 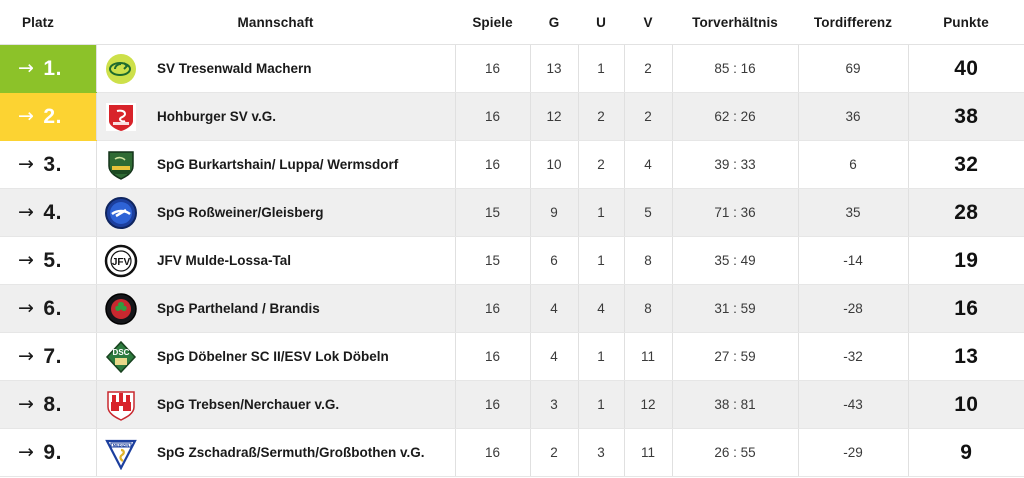 I want to click on team-name: SpG Partheland / Brandis, so click(x=301, y=308).